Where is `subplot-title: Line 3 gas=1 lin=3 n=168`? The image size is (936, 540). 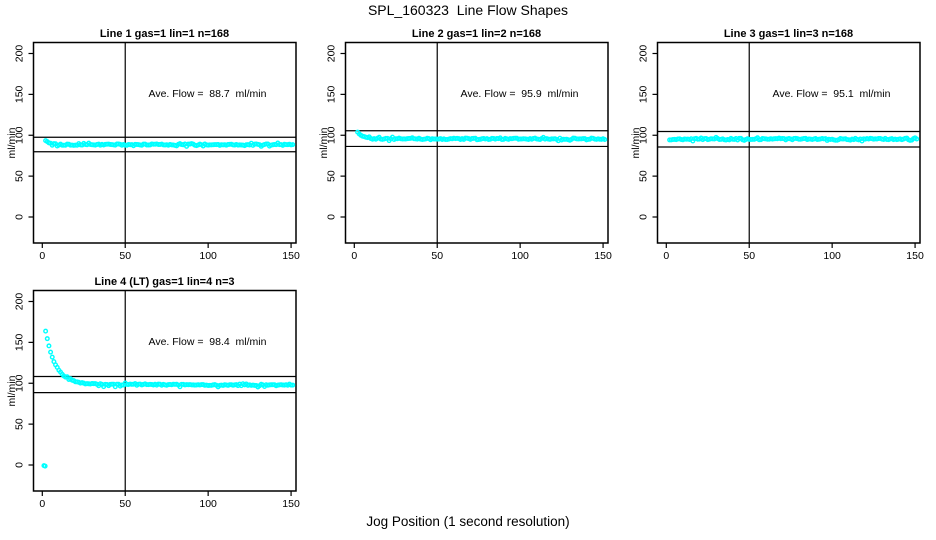 subplot-title: Line 3 gas=1 lin=3 n=168 is located at coordinates (788, 34).